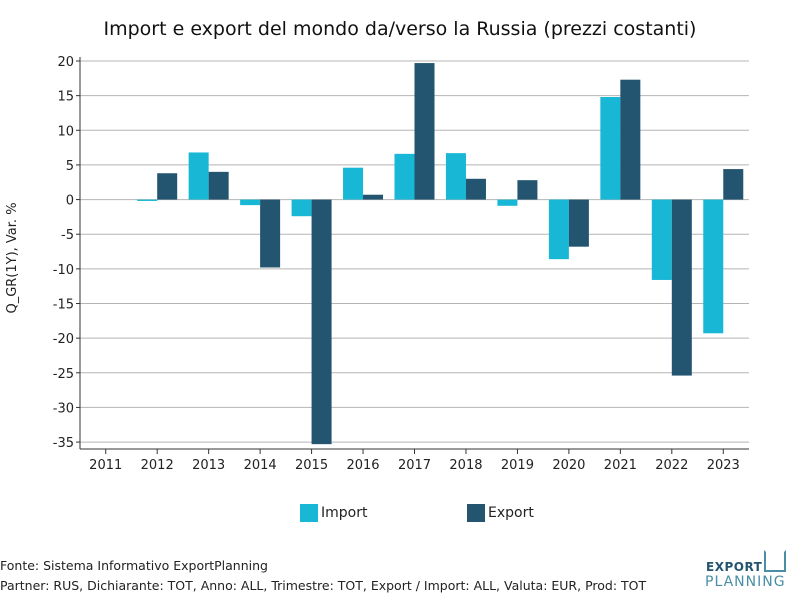 This screenshot has height=600, width=800. What do you see at coordinates (511, 513) in the screenshot?
I see `legend-label-export: Export` at bounding box center [511, 513].